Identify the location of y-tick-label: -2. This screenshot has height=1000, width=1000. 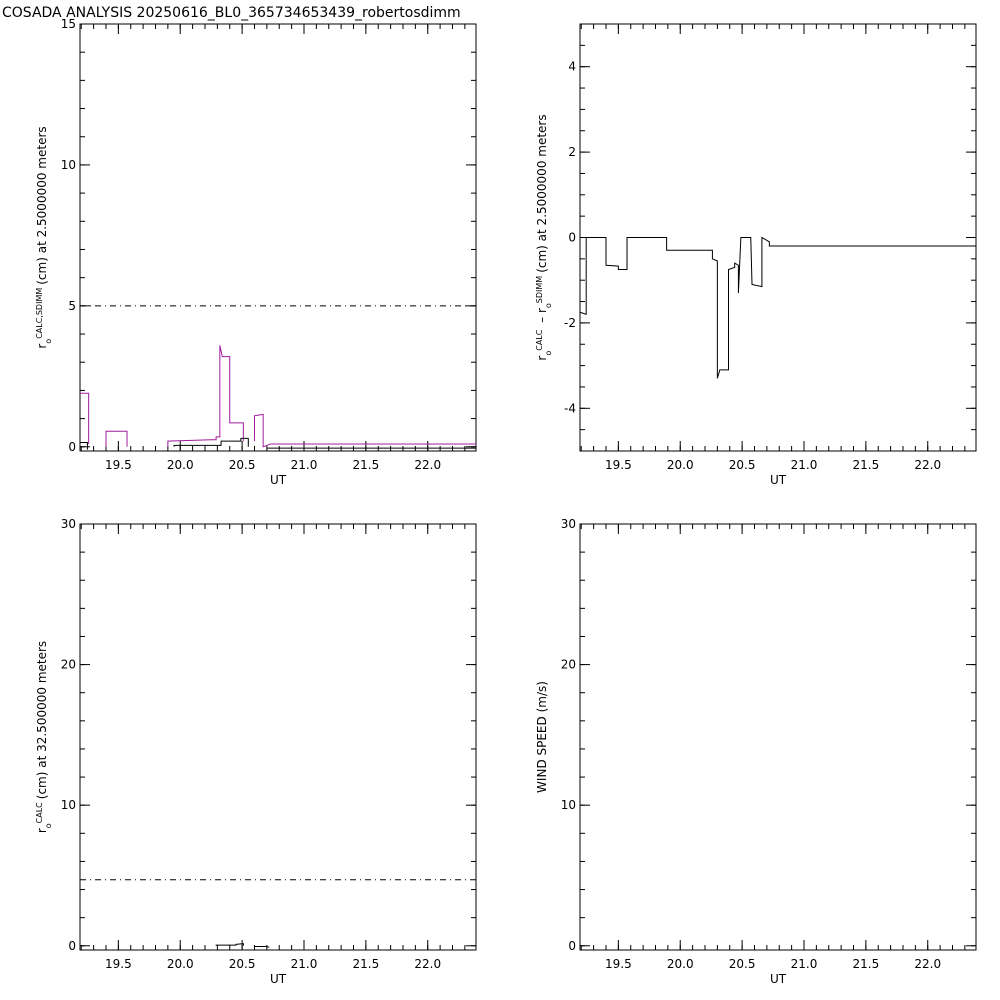
(570, 323).